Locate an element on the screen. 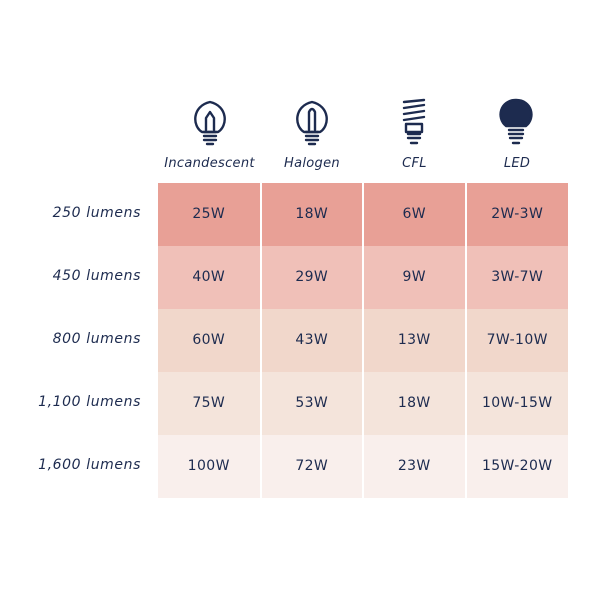 Image resolution: width=600 pixels, height=600 pixels. table-cell: 7W-10W is located at coordinates (517, 340).